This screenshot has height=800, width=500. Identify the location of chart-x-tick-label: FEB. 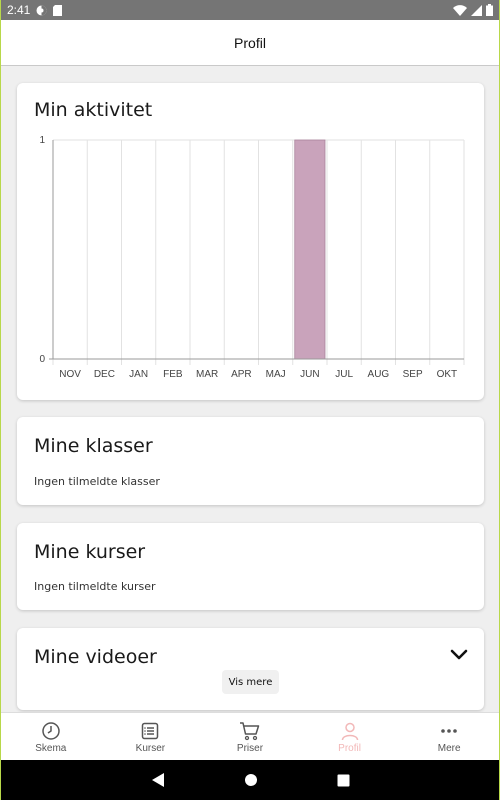
(173, 374).